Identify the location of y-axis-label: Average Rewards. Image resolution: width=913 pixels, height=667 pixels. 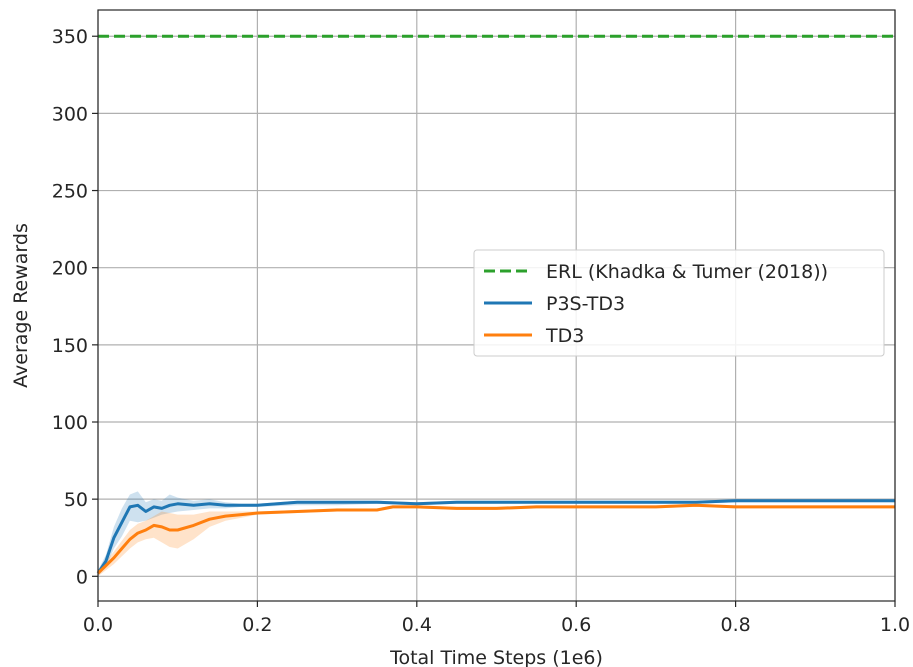
(21, 305).